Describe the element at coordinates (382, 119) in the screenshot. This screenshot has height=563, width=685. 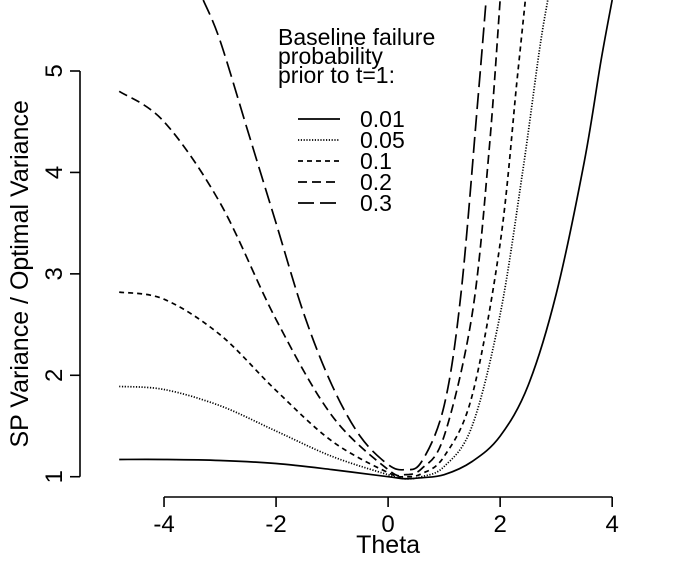
I see `legend-label: 0.01` at that location.